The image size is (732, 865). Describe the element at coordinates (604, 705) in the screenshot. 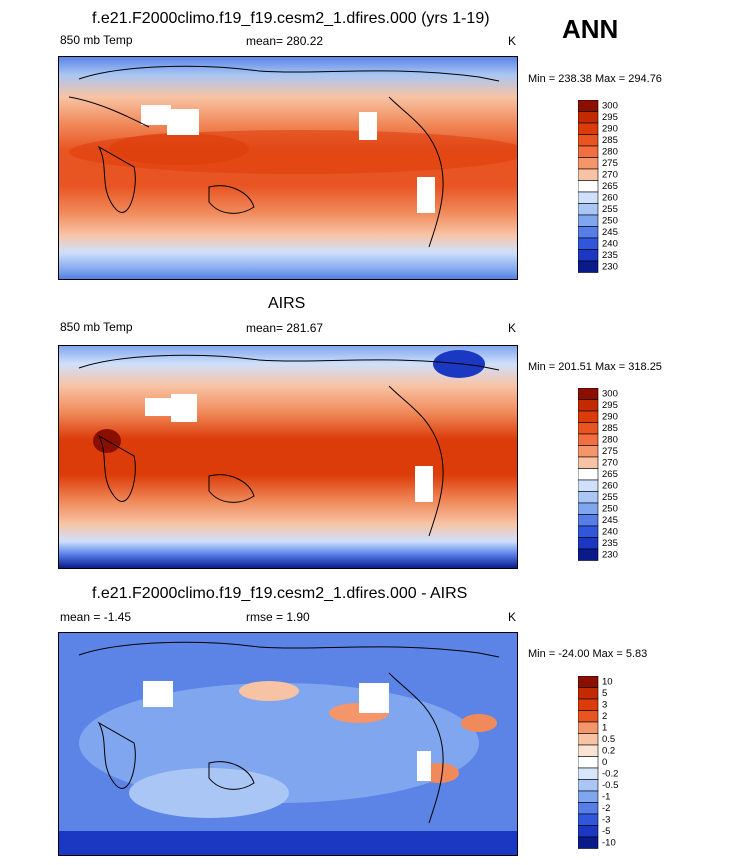

I see `colorbar-label: 3` at that location.